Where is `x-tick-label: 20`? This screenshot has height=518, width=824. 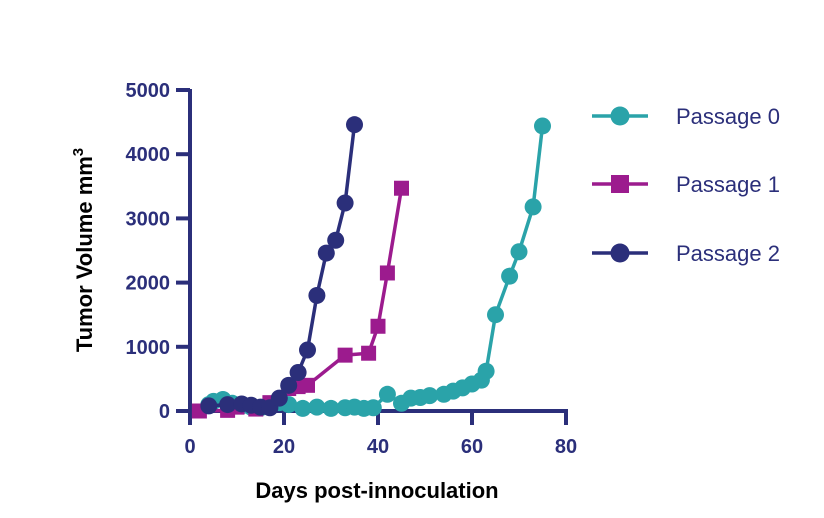
x-tick-label: 20 is located at coordinates (284, 447).